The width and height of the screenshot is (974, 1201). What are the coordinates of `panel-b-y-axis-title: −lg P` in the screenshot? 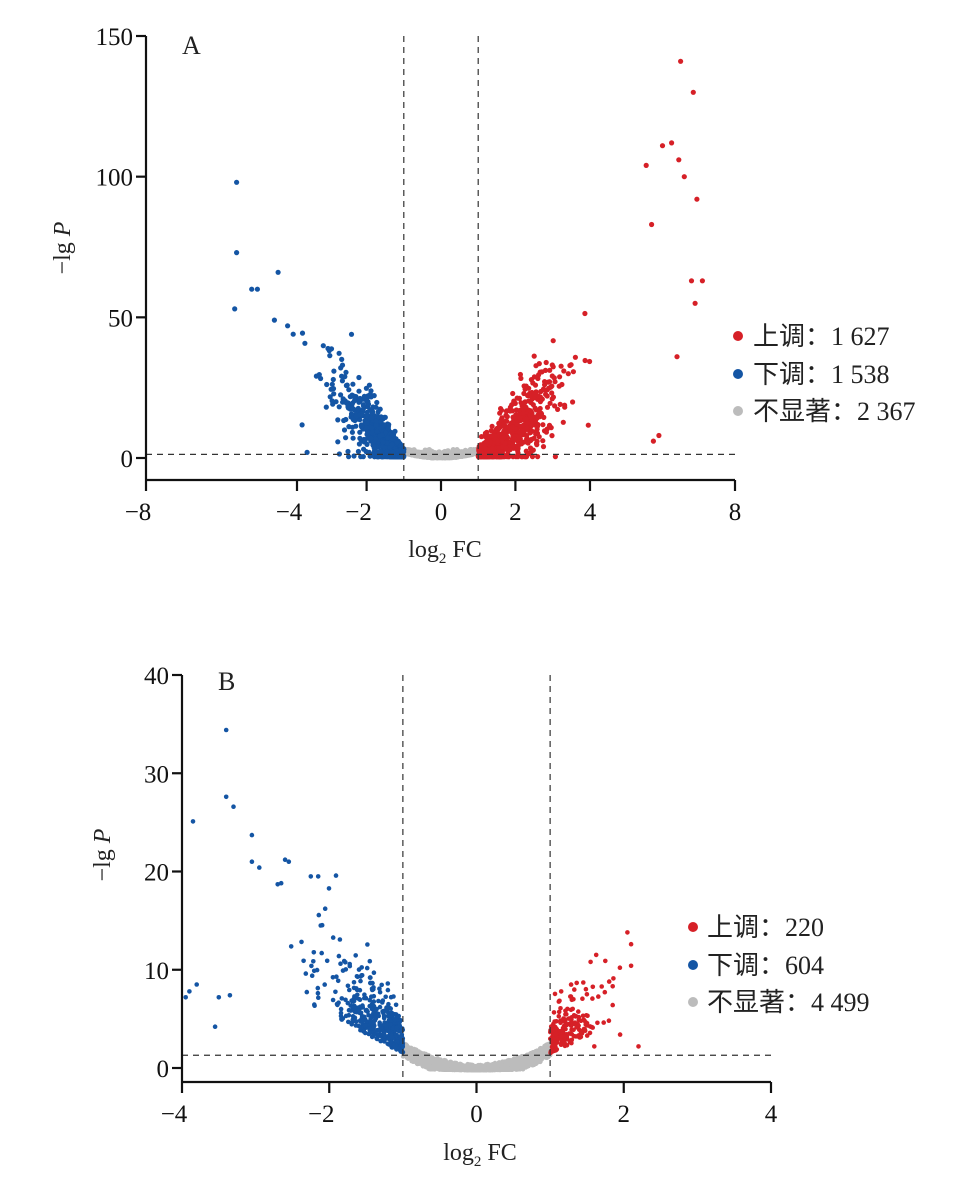 It's located at (103, 854).